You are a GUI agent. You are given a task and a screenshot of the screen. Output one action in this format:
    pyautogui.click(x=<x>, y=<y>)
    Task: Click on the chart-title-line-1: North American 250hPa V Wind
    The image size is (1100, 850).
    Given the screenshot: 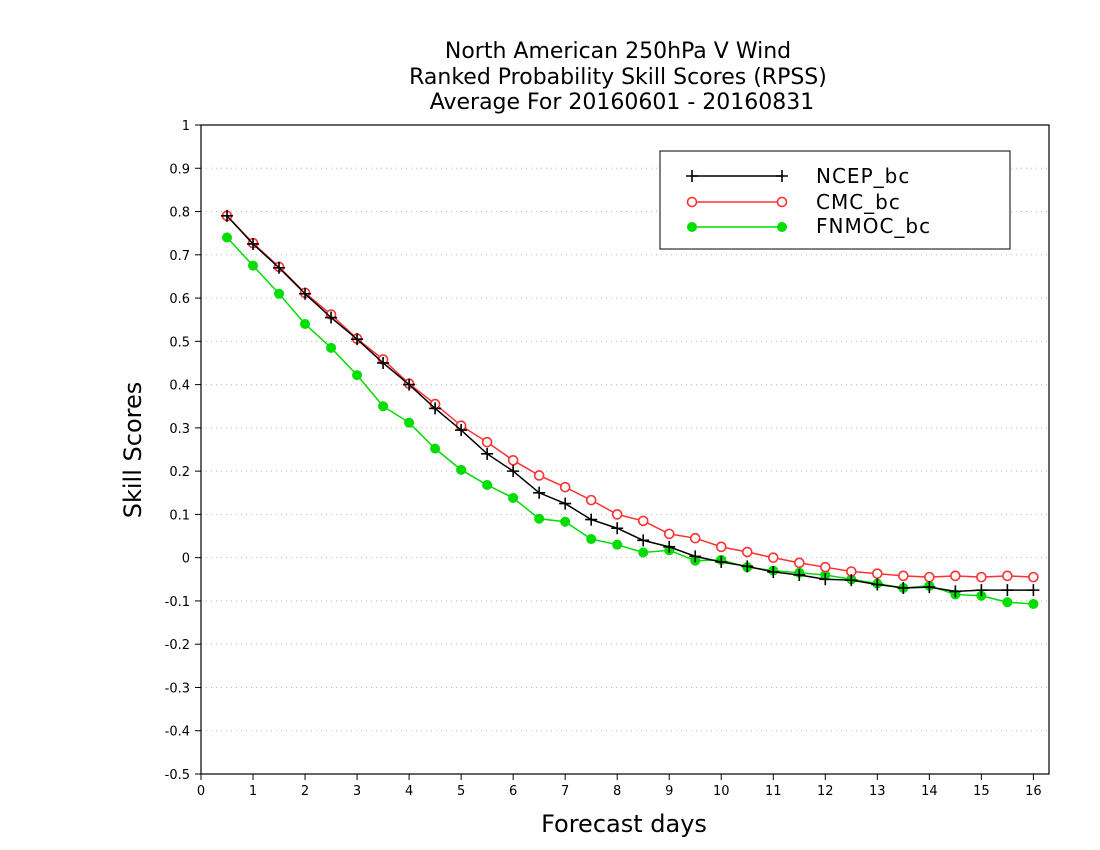 What is the action you would take?
    pyautogui.click(x=618, y=51)
    